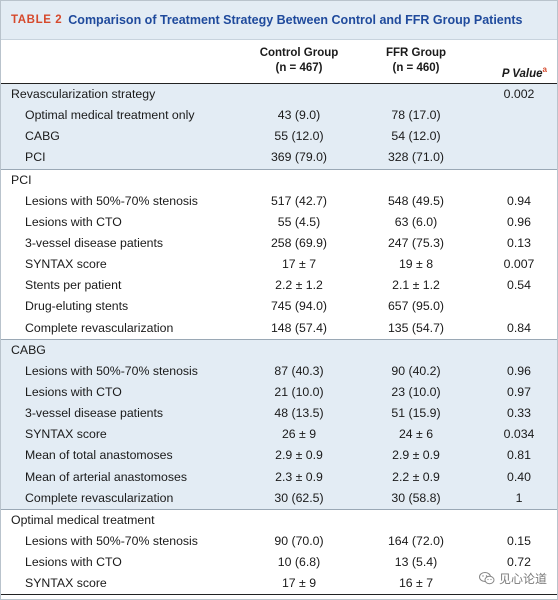 The height and width of the screenshot is (600, 558). What do you see at coordinates (83, 519) in the screenshot?
I see `row-label: Optimal medical treatment` at bounding box center [83, 519].